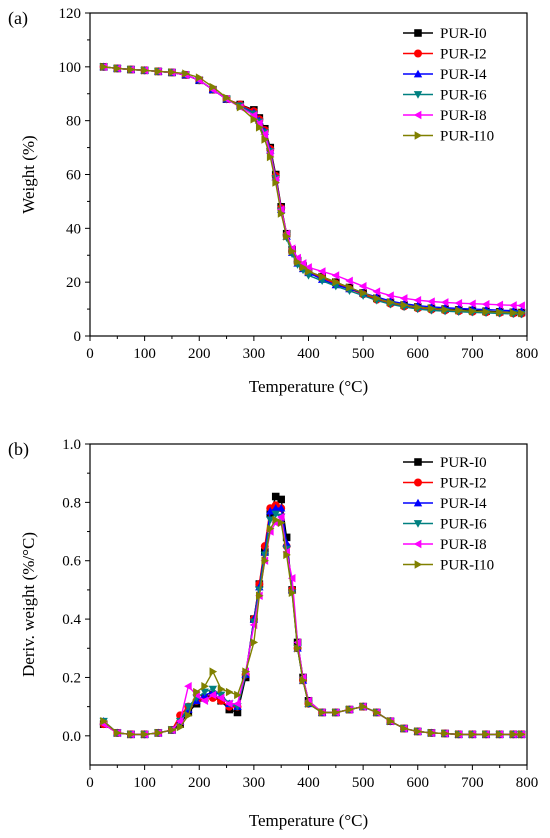 The width and height of the screenshot is (550, 838). What do you see at coordinates (73, 176) in the screenshot?
I see `y-tick-label: 60` at bounding box center [73, 176].